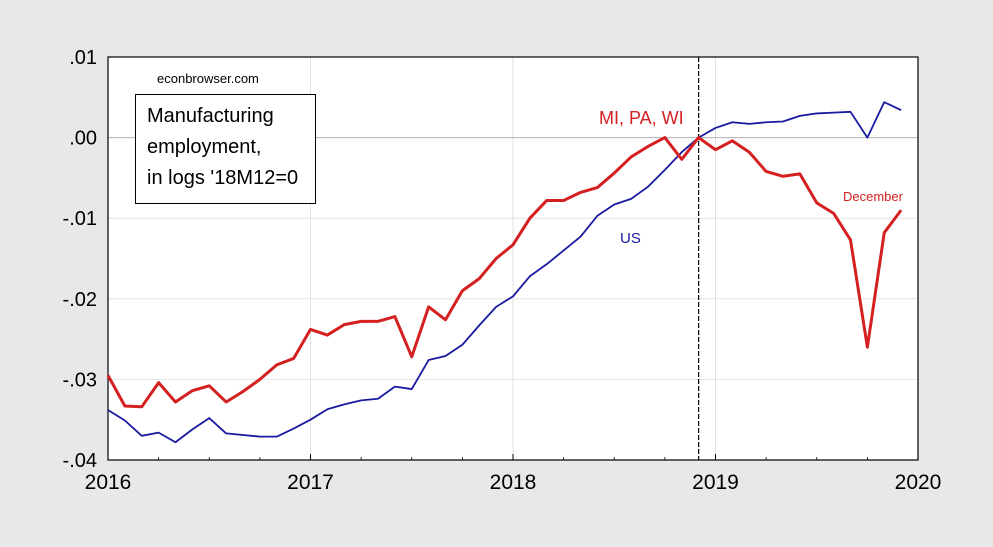 This screenshot has height=547, width=993. I want to click on x-tick-label: 2017, so click(310, 482).